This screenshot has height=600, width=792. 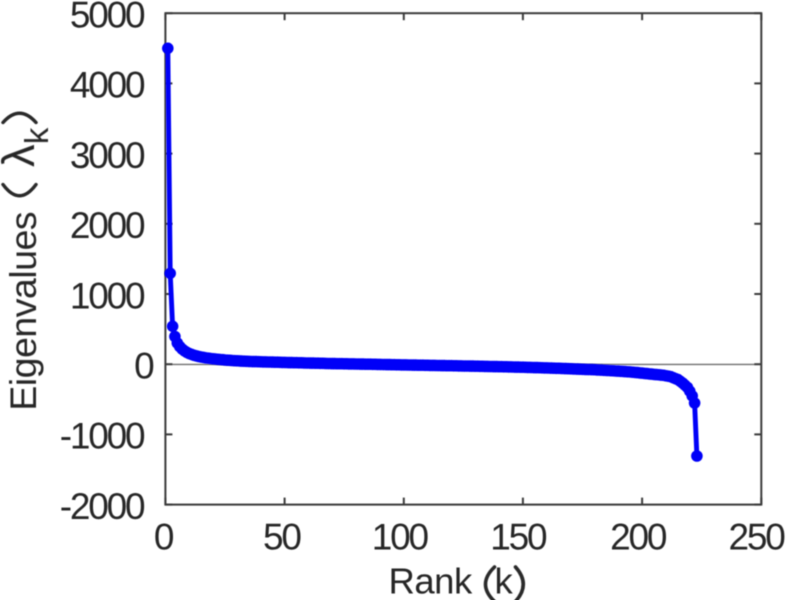 What do you see at coordinates (102, 436) in the screenshot?
I see `svg-text: -1000` at bounding box center [102, 436].